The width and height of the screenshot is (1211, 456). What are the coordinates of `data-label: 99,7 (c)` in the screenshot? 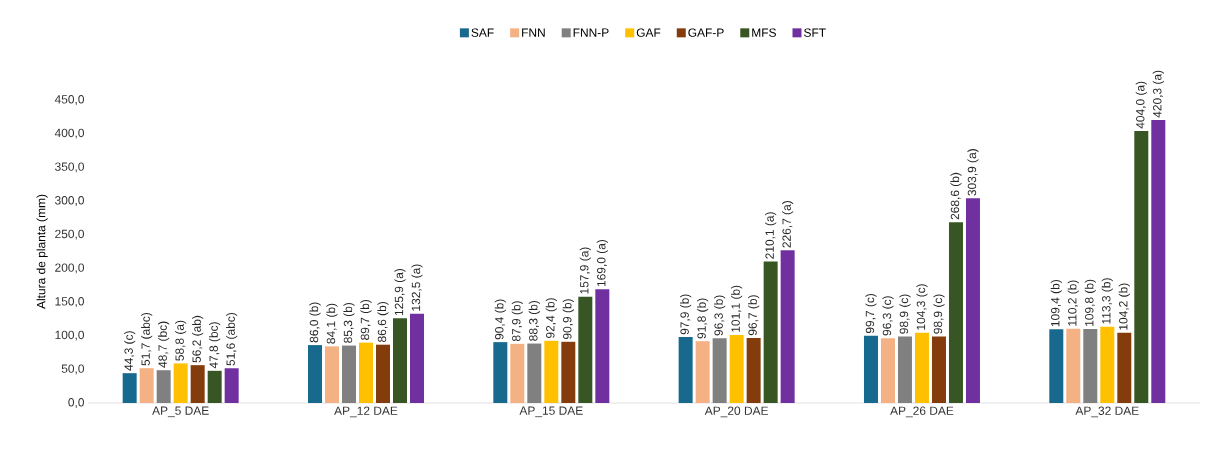 It's located at (871, 313).